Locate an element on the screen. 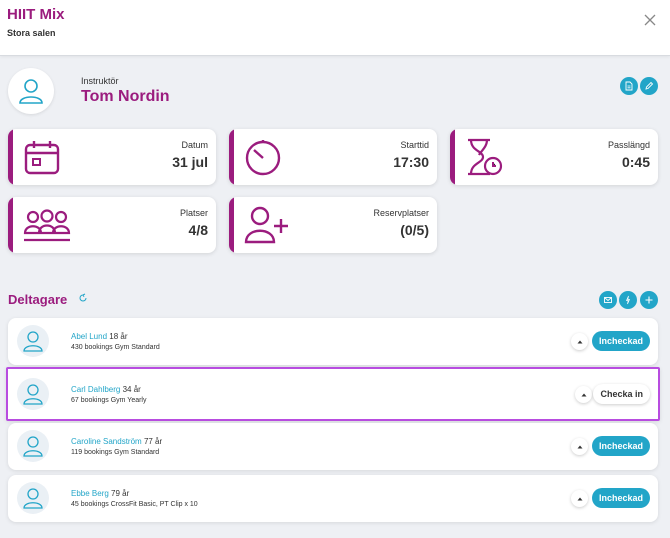  date-card: Datum 31 jul is located at coordinates (112, 157).